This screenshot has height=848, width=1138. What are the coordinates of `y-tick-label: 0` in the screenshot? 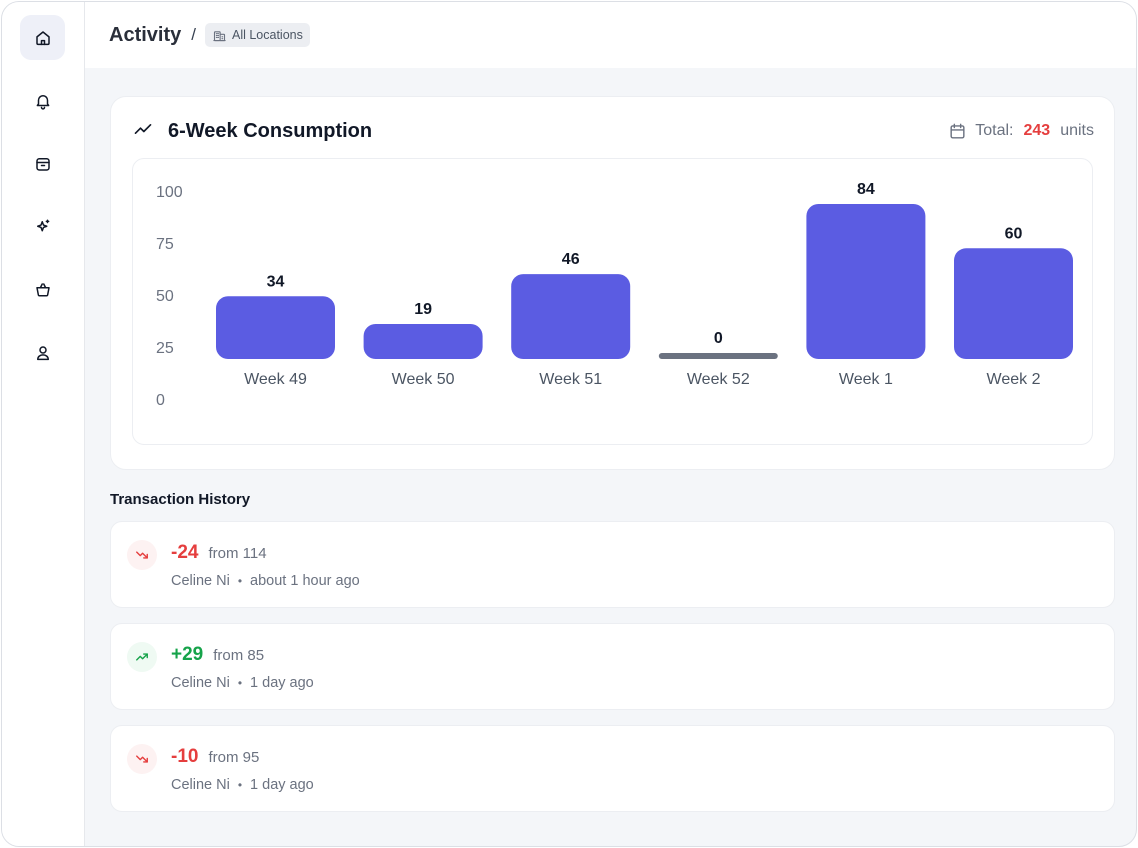 It's located at (160, 400).